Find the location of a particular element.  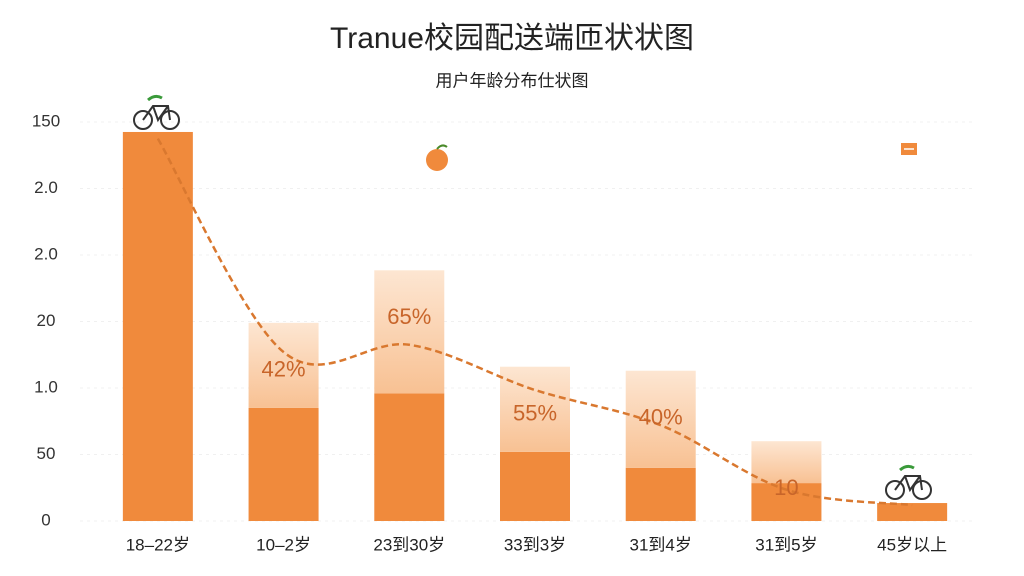

x-tick-label: 10–2岁 is located at coordinates (283, 544).